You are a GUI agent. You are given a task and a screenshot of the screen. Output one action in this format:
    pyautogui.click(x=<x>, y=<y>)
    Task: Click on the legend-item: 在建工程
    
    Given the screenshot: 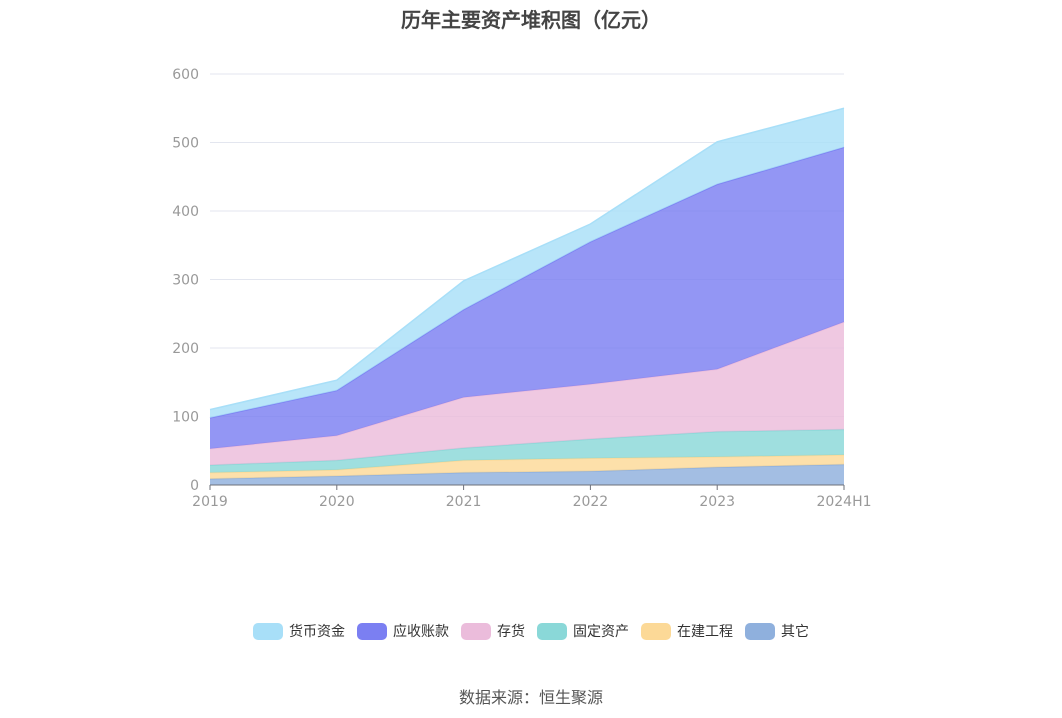 What is the action you would take?
    pyautogui.click(x=687, y=631)
    